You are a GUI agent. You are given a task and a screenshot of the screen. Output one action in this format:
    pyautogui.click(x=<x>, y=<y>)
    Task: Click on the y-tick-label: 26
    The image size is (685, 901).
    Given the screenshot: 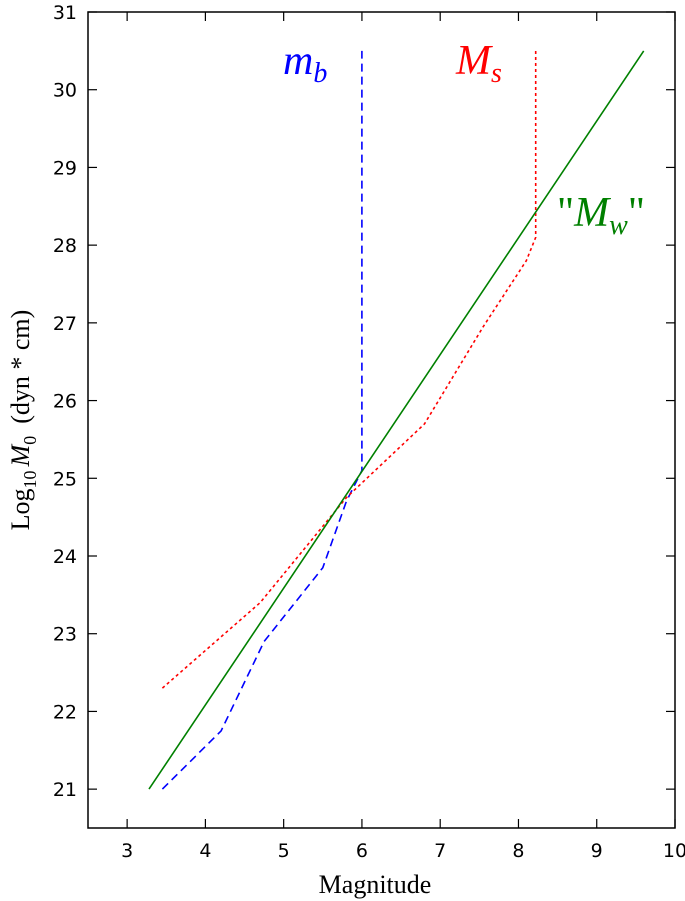 What is the action you would take?
    pyautogui.click(x=65, y=402)
    